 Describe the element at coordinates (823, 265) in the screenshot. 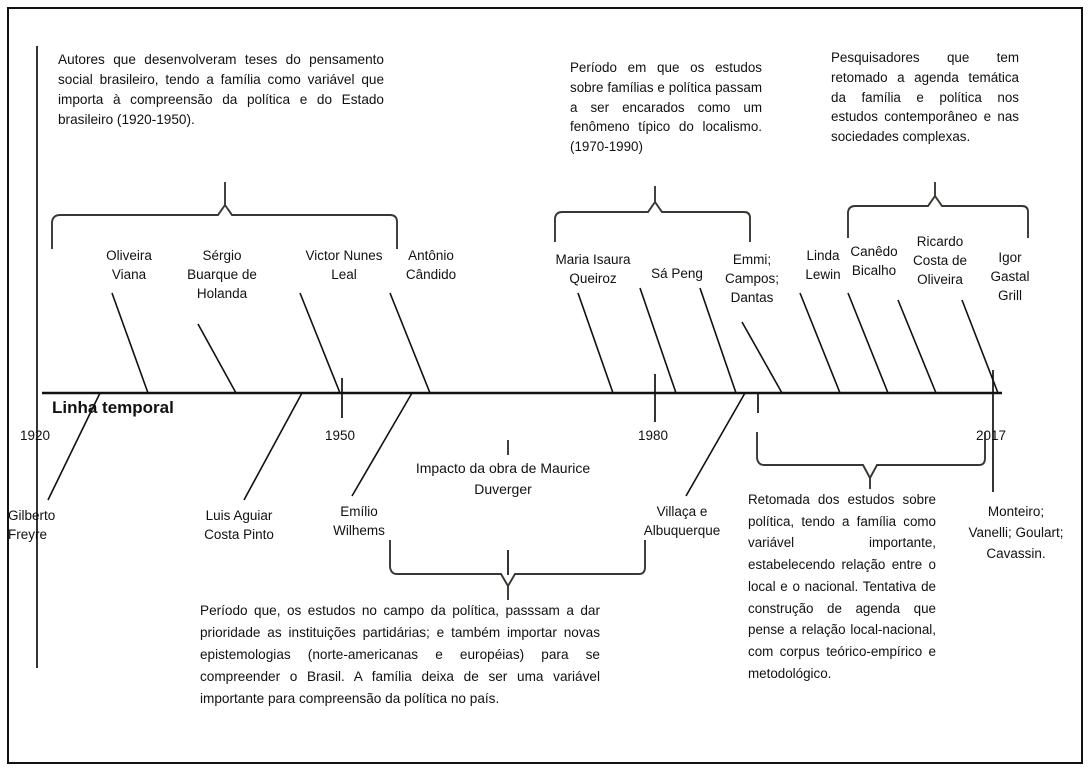

I see `author-label-linda-lewin: Linda Lewin` at that location.